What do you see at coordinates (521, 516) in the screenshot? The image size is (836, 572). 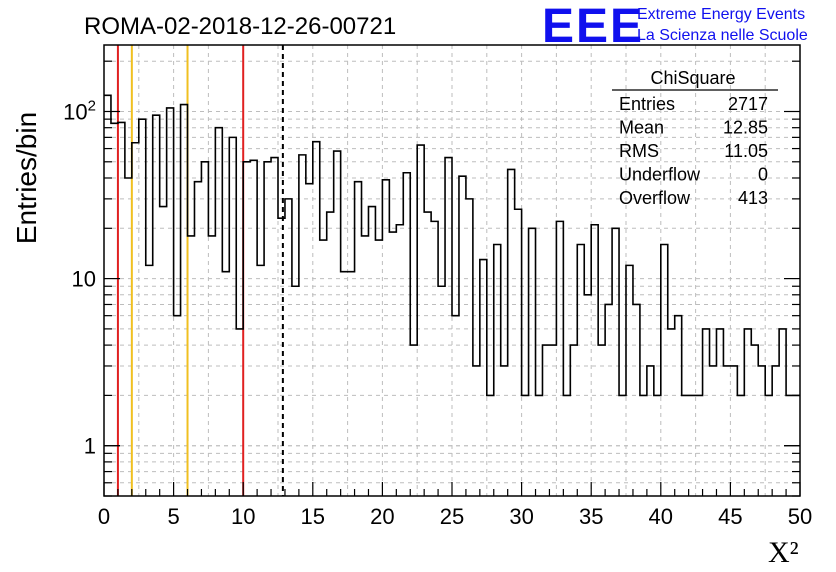 I see `x-tick-label: 30` at bounding box center [521, 516].